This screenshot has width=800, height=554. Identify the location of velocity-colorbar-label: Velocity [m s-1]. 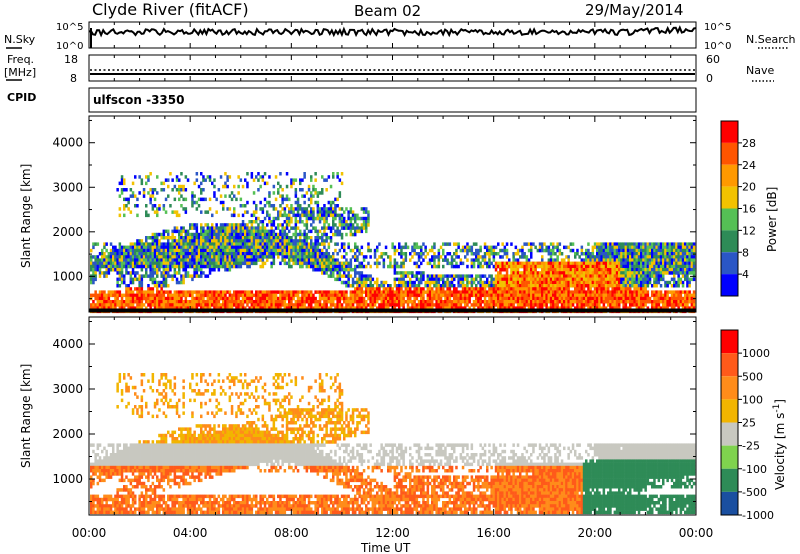
(779, 444).